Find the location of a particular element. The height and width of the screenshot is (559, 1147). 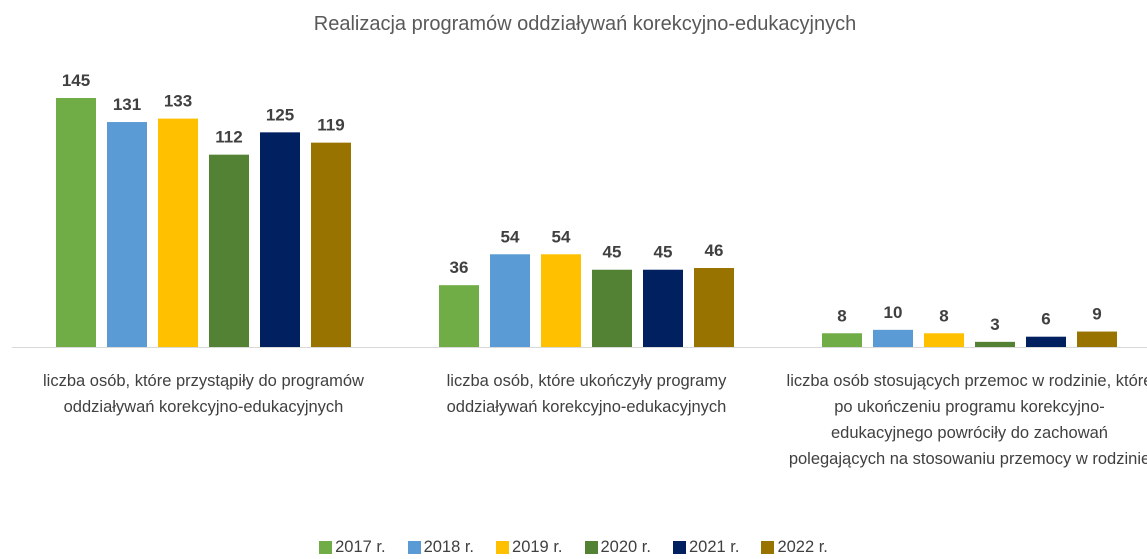

data-label: 119 is located at coordinates (330, 125).